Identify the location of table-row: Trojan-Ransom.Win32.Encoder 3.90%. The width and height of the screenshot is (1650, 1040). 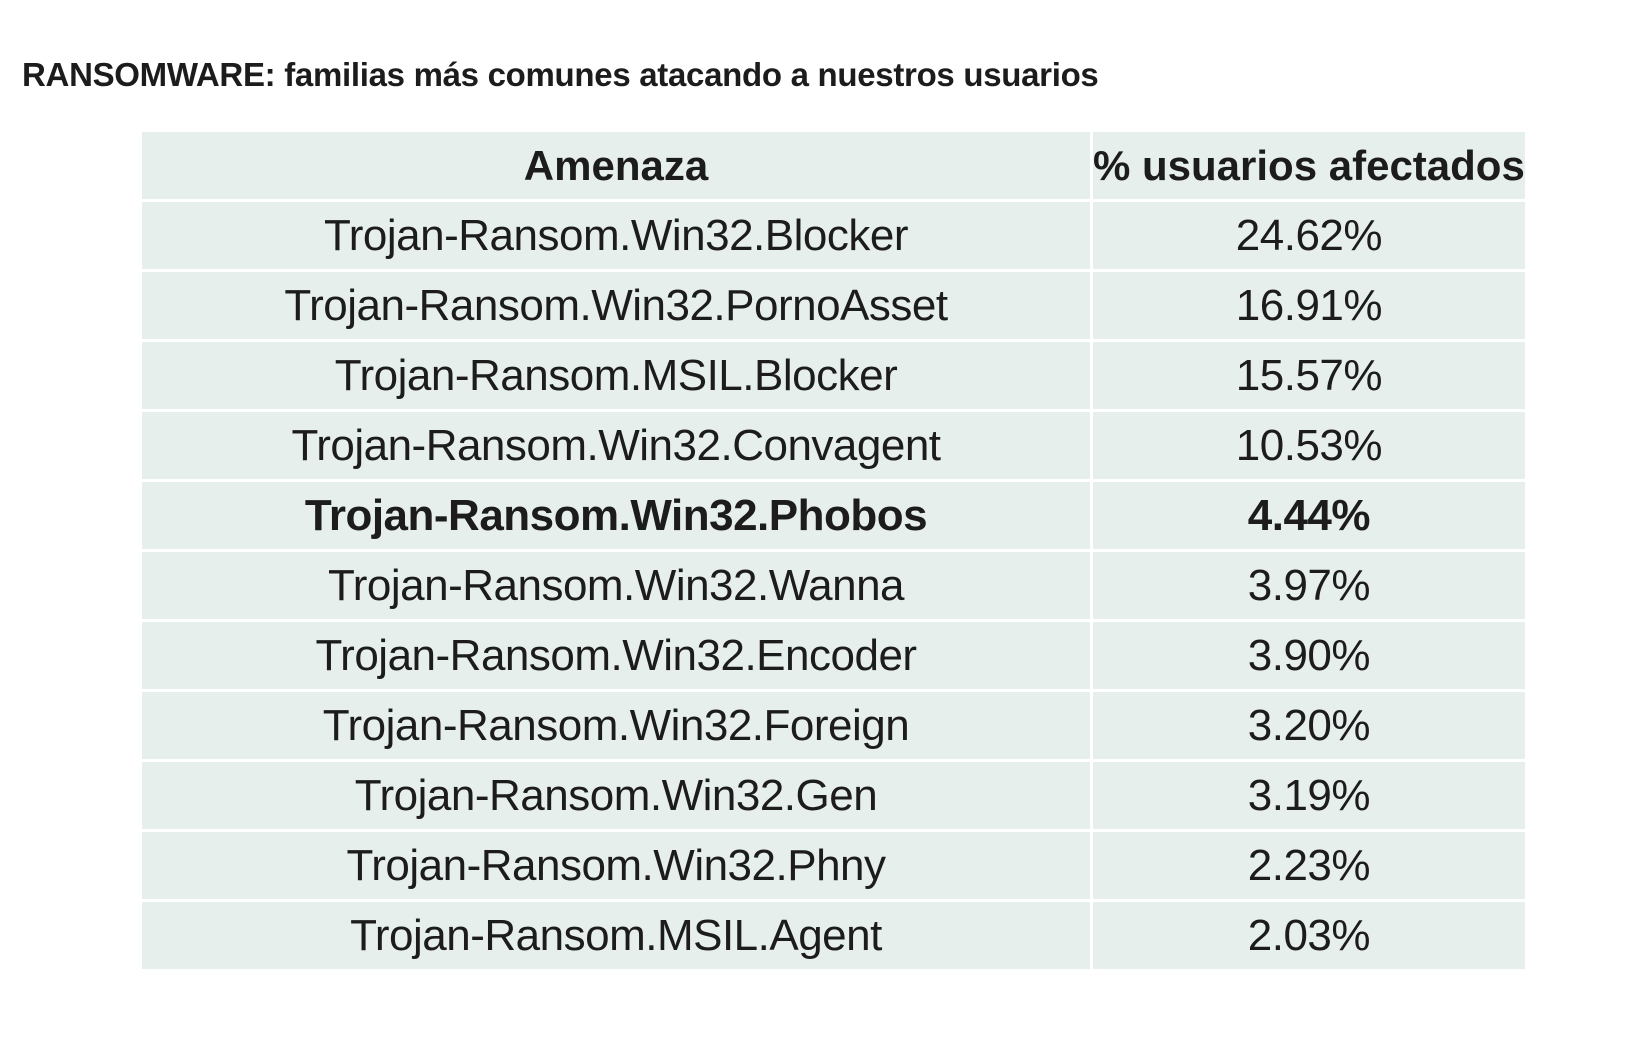
(833, 657).